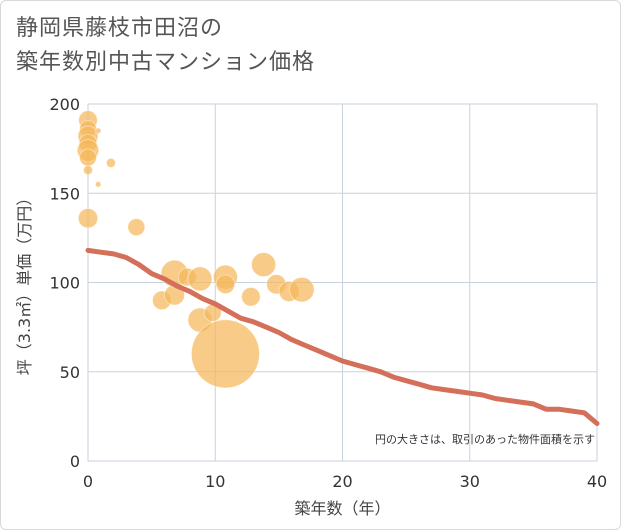 This screenshot has height=530, width=621. I want to click on size-note: 円の大きさは、取引のあった物件面積を示す, so click(485, 439).